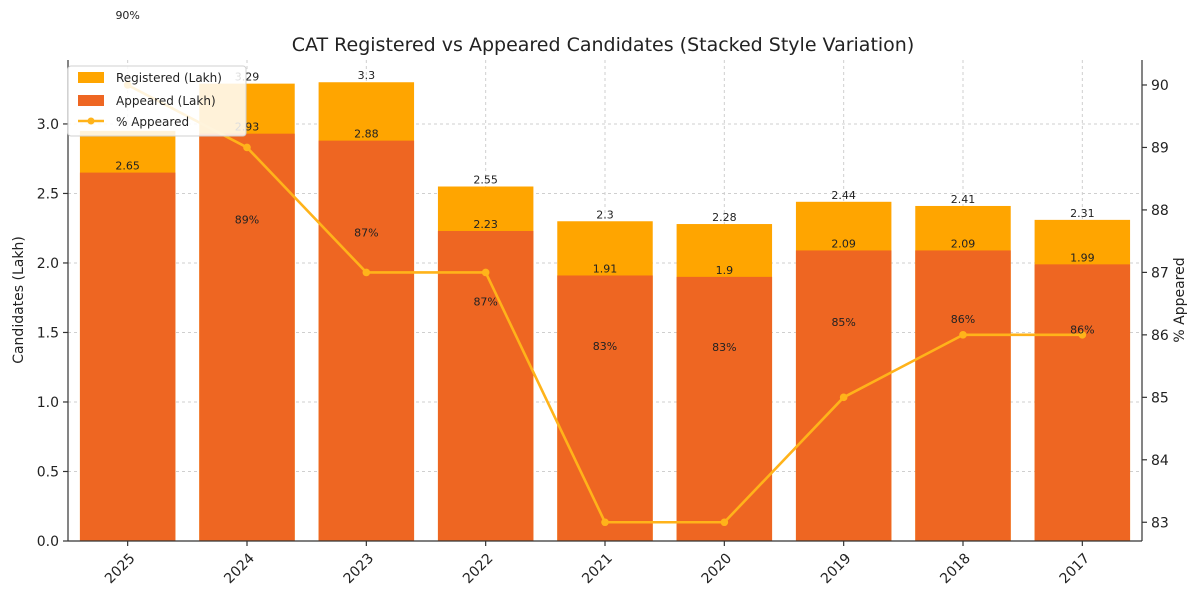  What do you see at coordinates (127, 356) in the screenshot?
I see `bar-appeared-2025` at bounding box center [127, 356].